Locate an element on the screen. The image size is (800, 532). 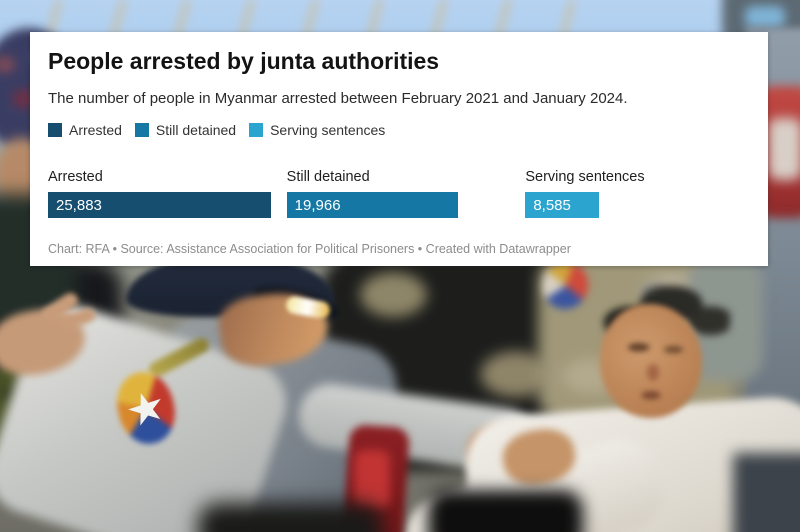
bar-value-label: 19,966 is located at coordinates (317, 205).